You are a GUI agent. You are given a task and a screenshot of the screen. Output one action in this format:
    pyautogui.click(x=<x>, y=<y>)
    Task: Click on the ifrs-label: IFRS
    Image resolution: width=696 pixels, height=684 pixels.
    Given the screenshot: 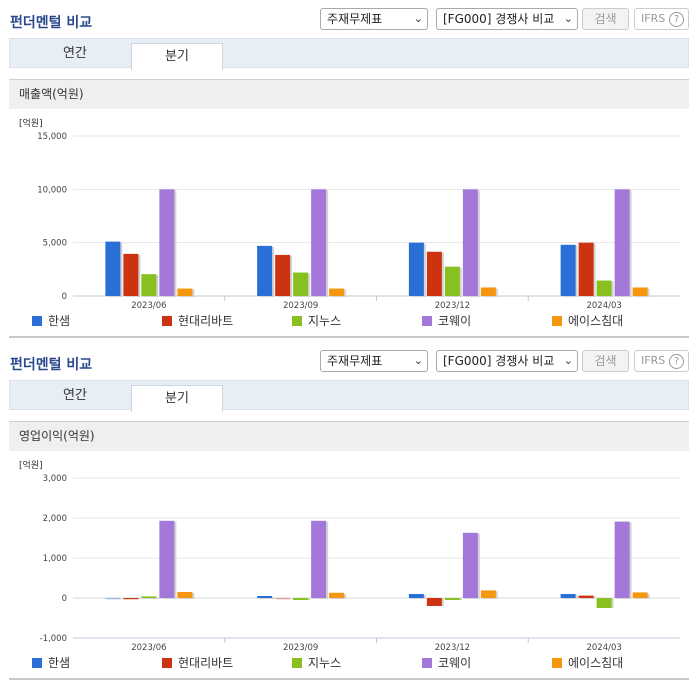 What is the action you would take?
    pyautogui.click(x=653, y=360)
    